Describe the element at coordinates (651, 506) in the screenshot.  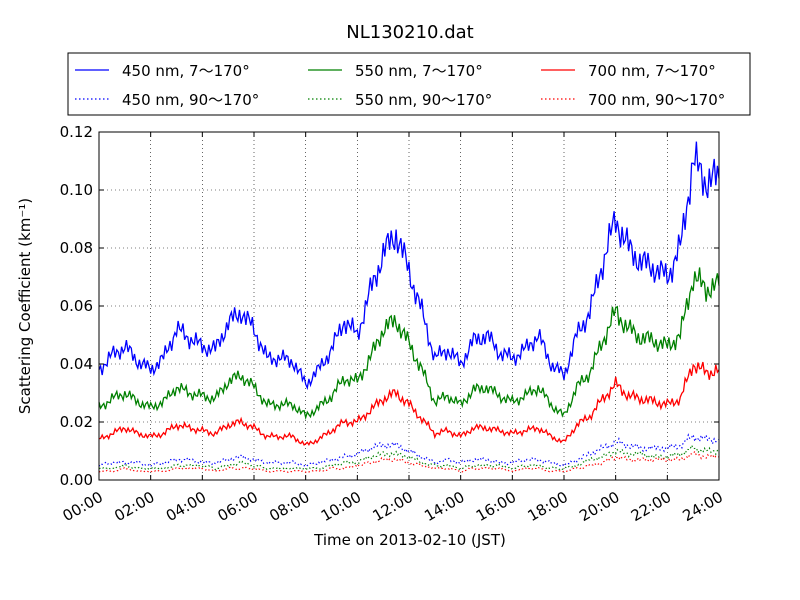
I see `x-tick-label: 22:00` at that location.